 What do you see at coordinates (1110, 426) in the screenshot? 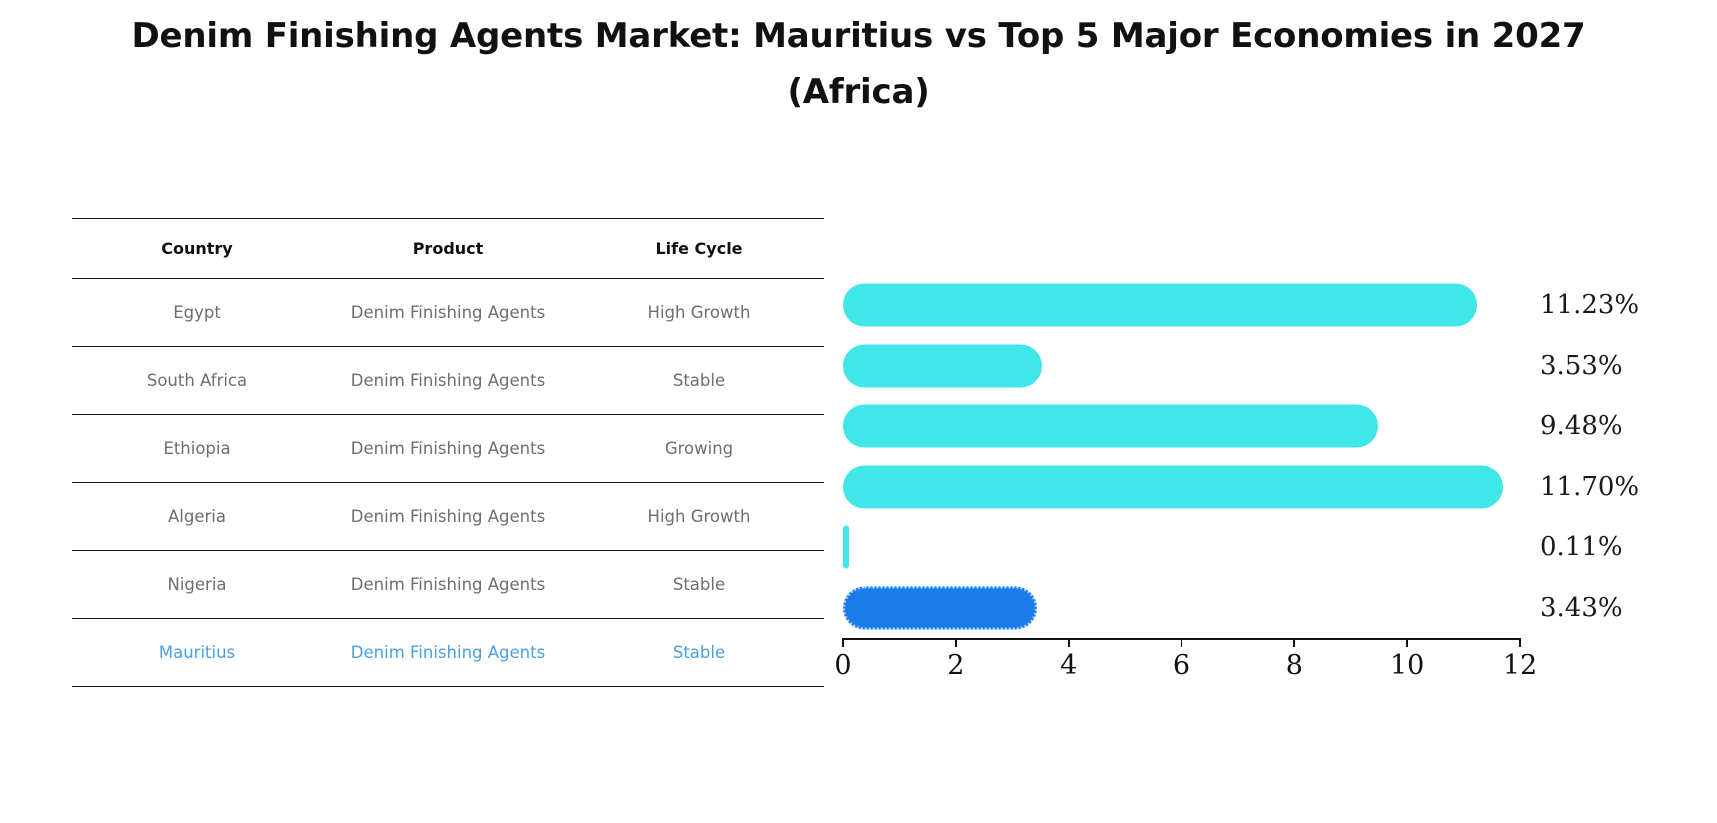
I see `bar-ethiopia` at bounding box center [1110, 426].